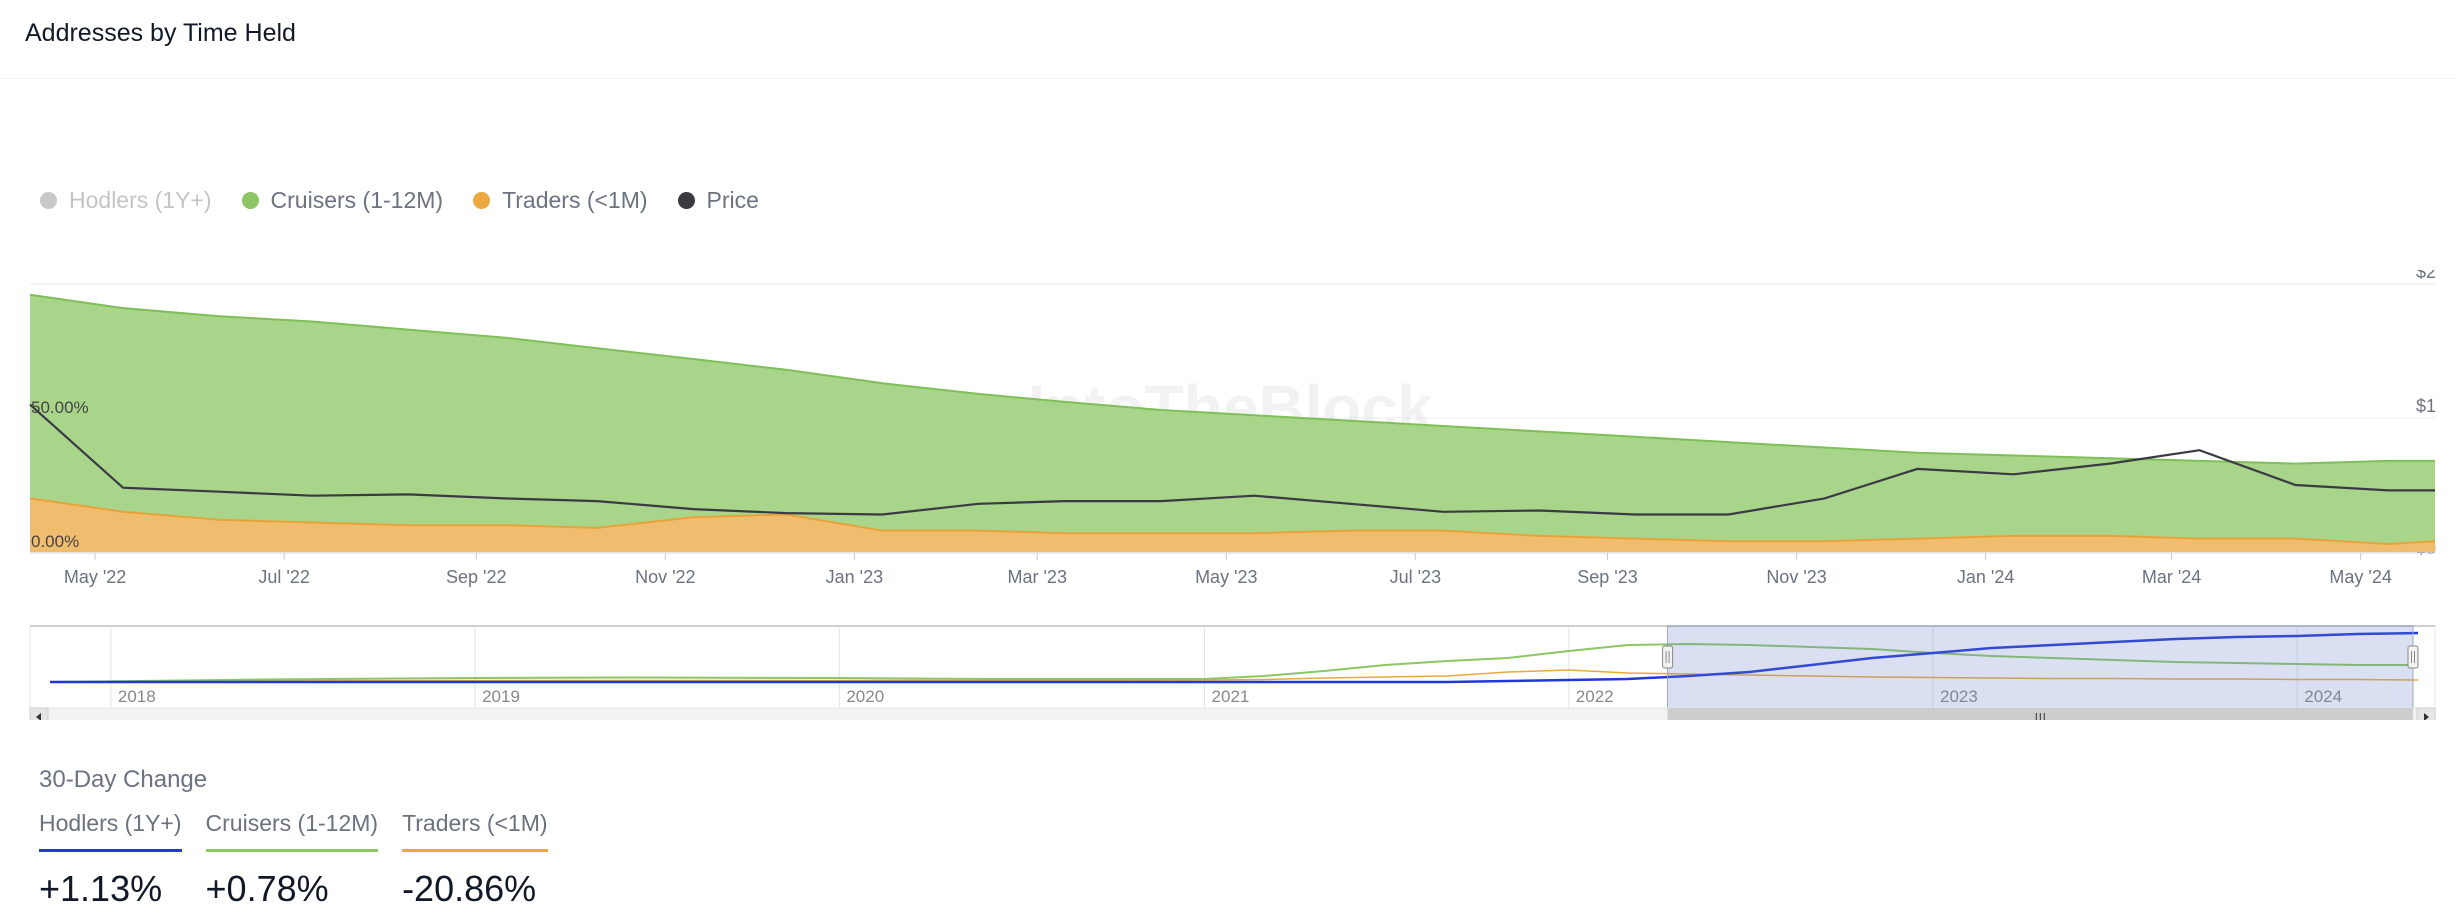 The image size is (2456, 924). Describe the element at coordinates (1232, 521) in the screenshot. I see `traders-line` at that location.